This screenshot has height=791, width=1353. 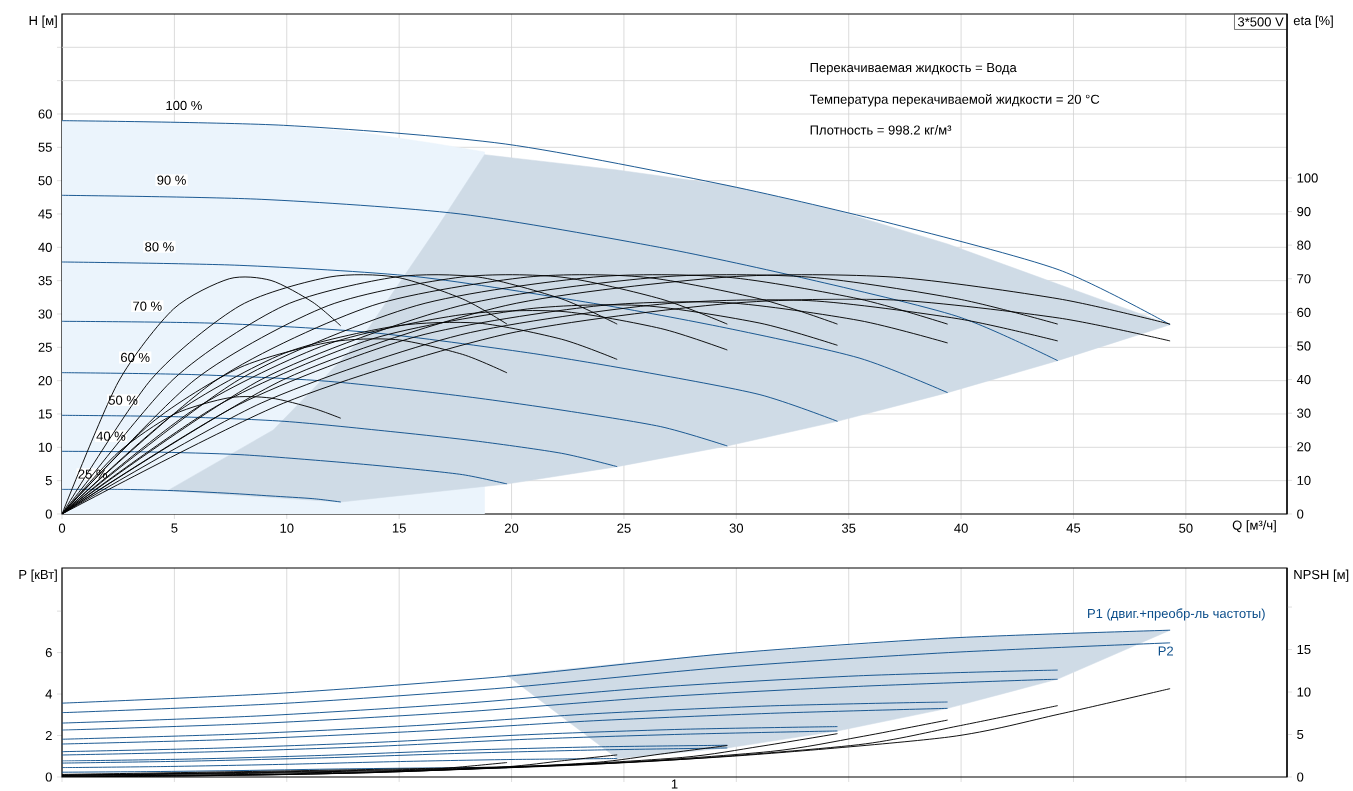 I want to click on series-label: P1 (двиг.+преобр-ль частоты), so click(x=1176, y=614).